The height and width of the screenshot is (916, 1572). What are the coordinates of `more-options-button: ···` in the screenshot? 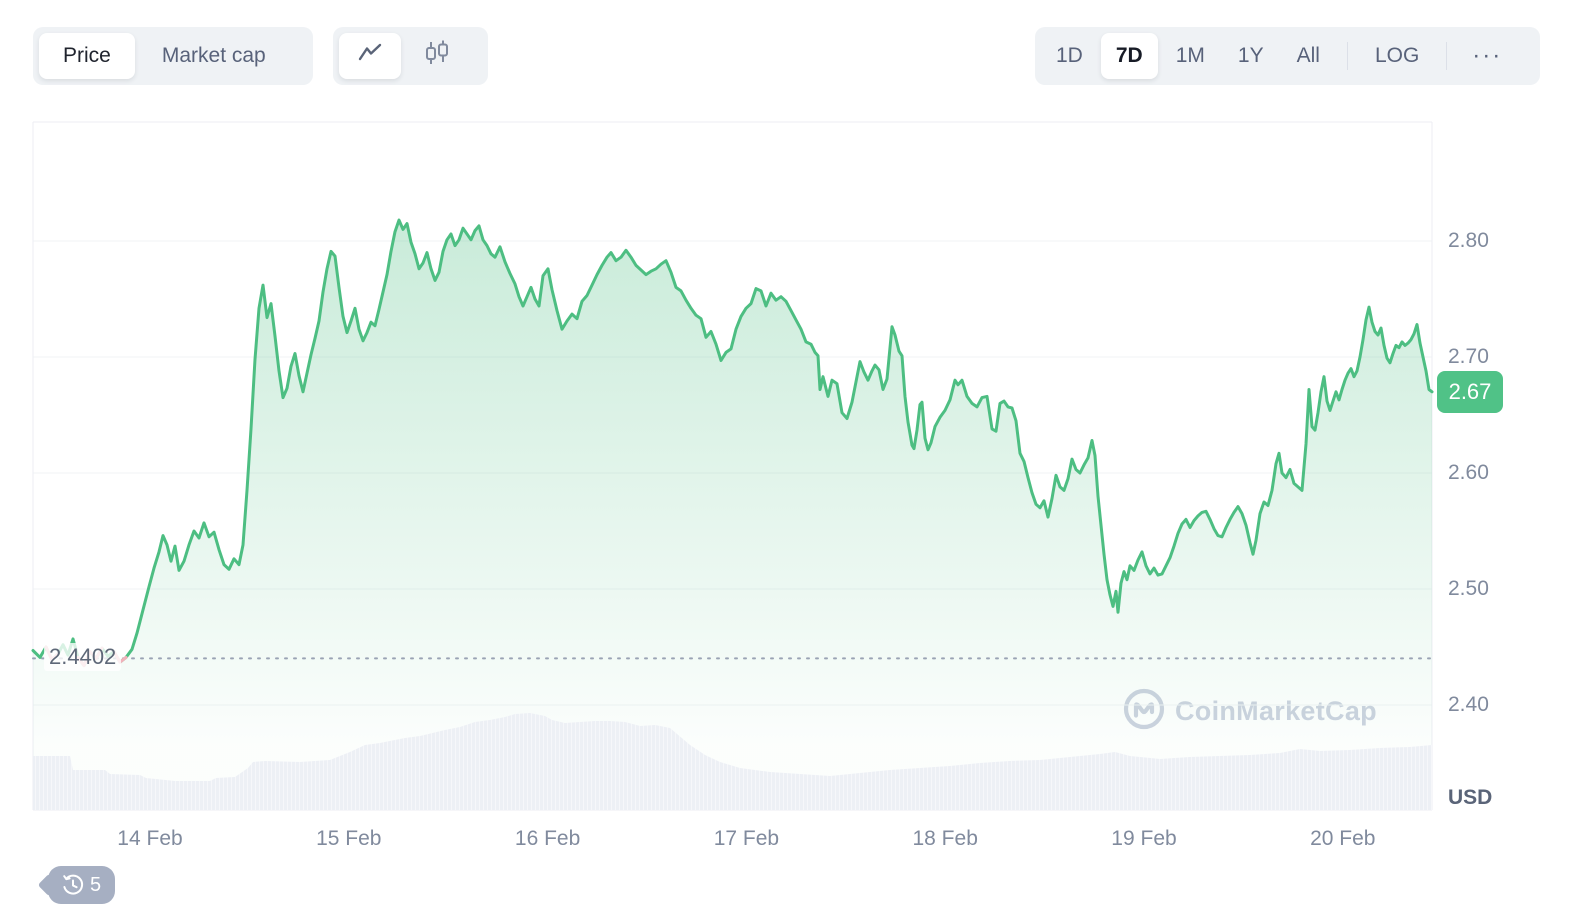 It's located at (1487, 55).